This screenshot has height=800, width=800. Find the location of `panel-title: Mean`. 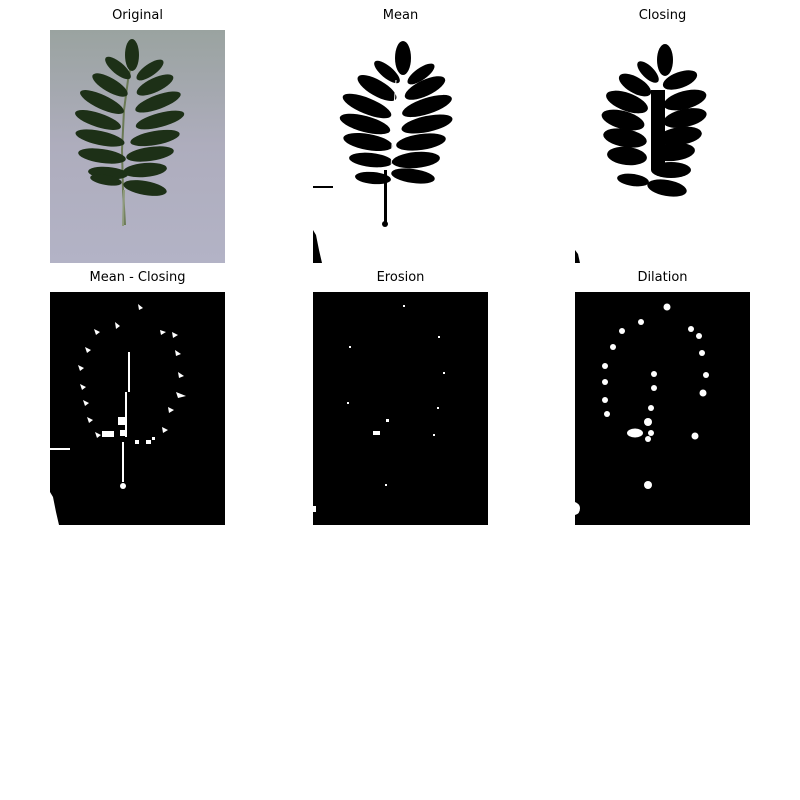

panel-title: Mean is located at coordinates (400, 15).